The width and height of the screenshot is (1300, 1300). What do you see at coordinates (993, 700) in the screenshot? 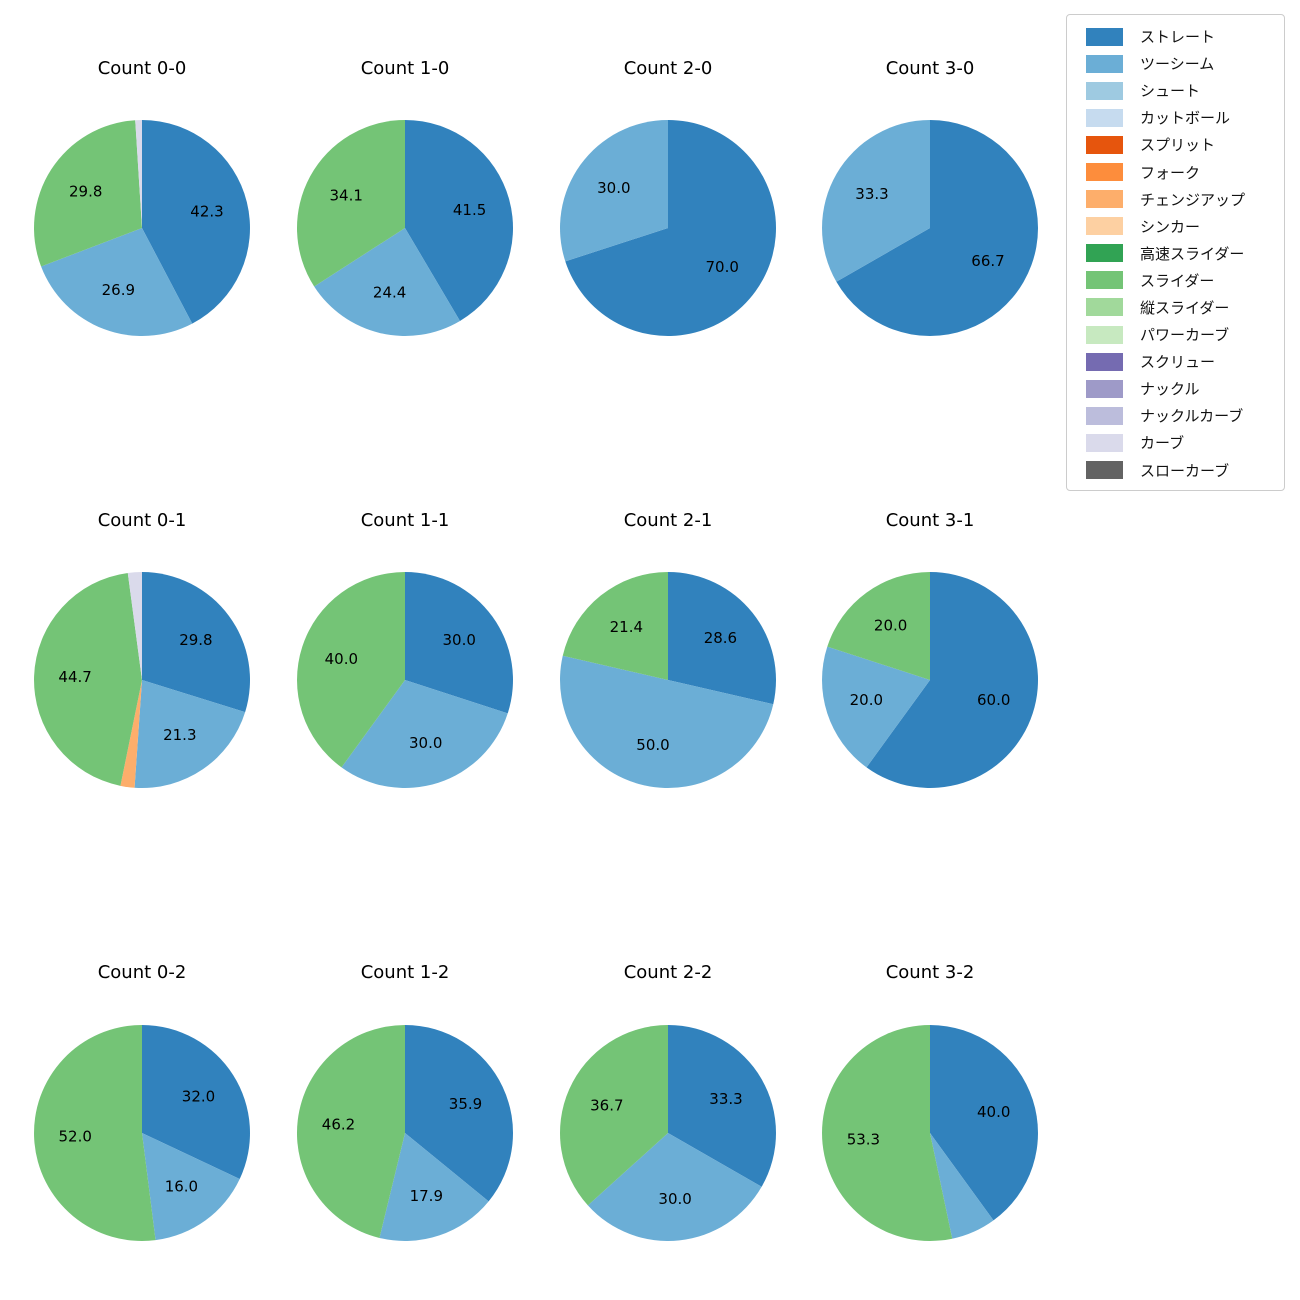
I see `slice-label: 60.0` at bounding box center [993, 700].